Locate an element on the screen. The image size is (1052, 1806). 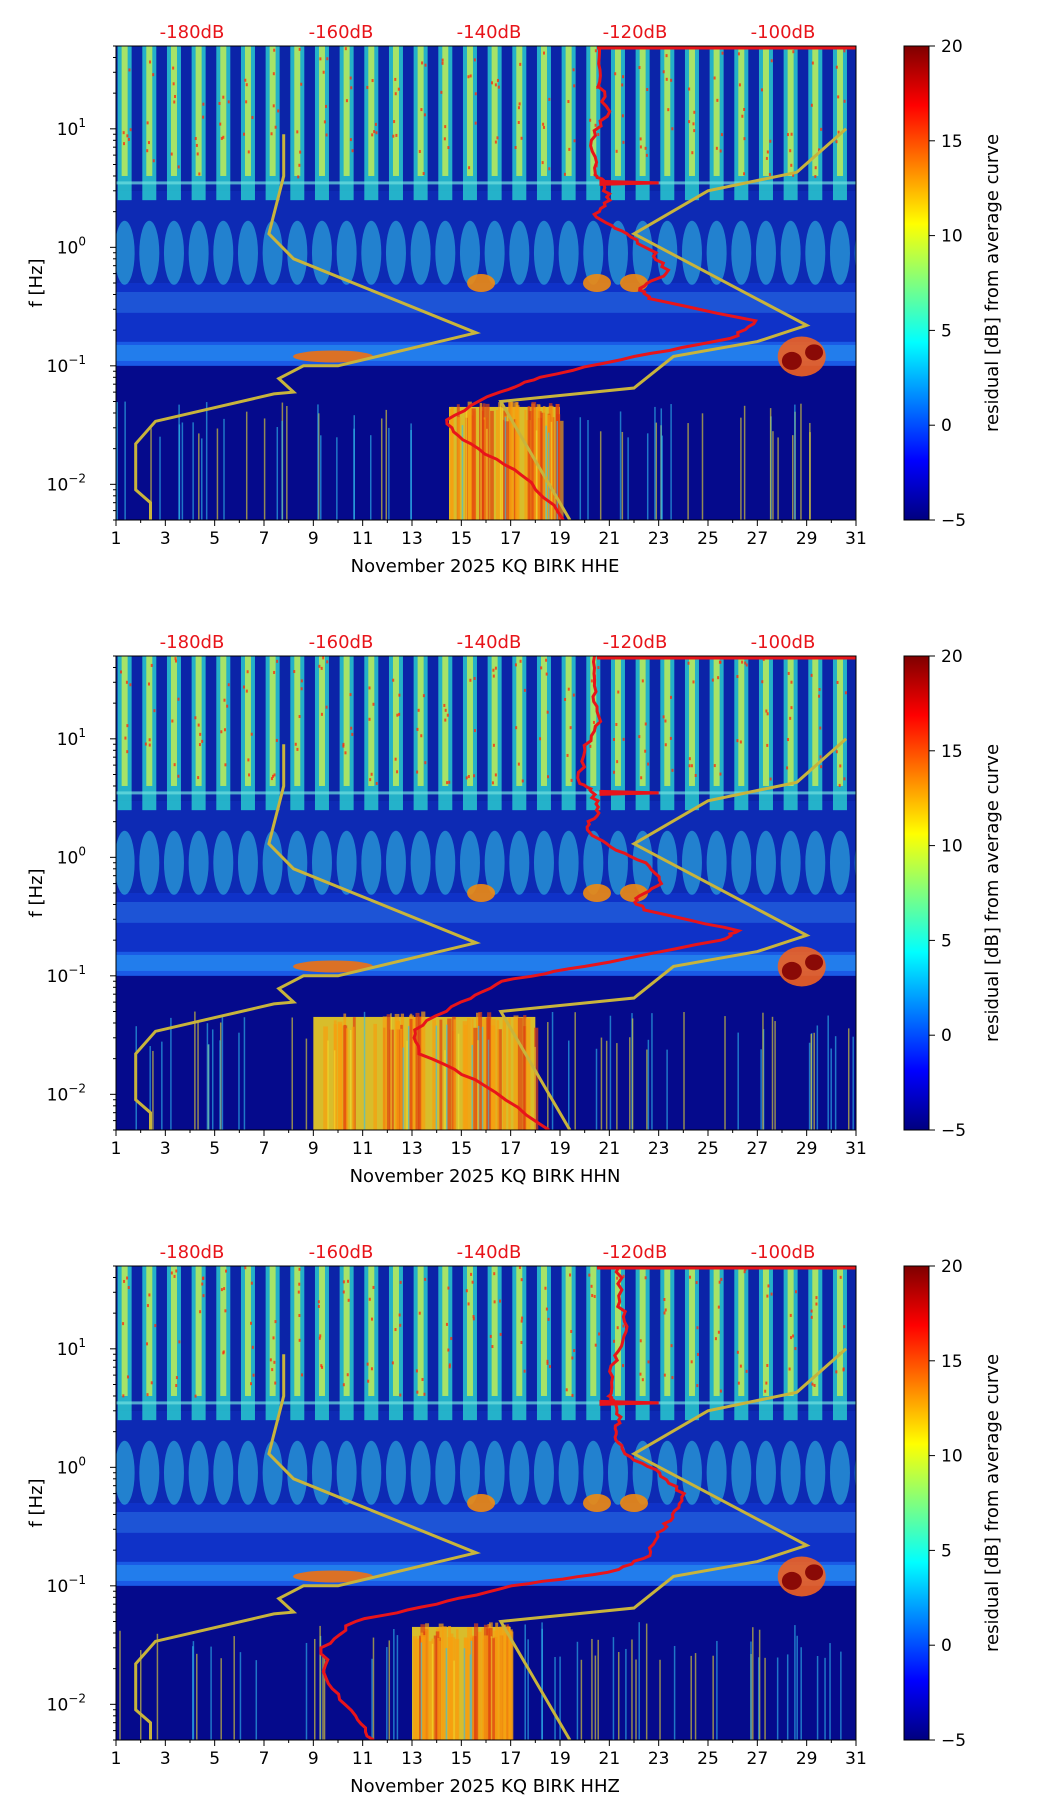
x-tick-label: 3 is located at coordinates (165, 1149).